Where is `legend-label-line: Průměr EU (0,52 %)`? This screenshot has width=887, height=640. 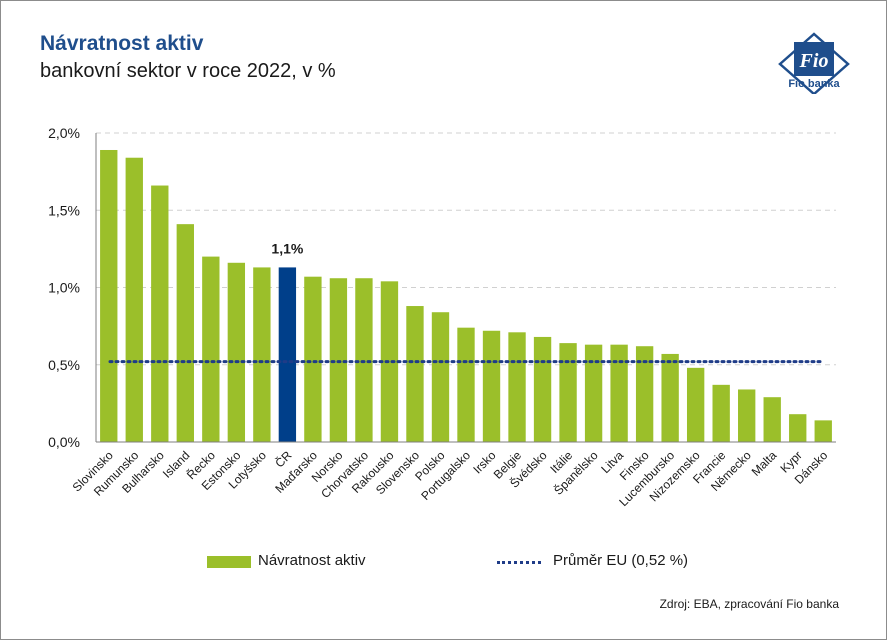
legend-label-line: Průměr EU (0,52 %) is located at coordinates (621, 560).